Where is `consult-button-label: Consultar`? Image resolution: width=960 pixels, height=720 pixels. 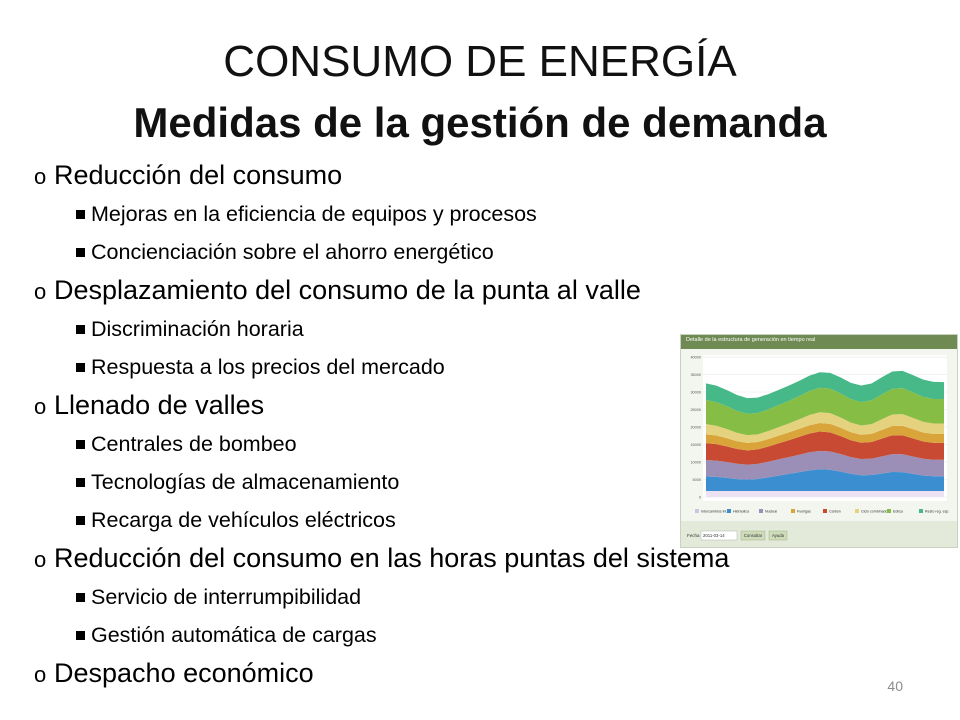 consult-button-label: Consultar is located at coordinates (753, 535).